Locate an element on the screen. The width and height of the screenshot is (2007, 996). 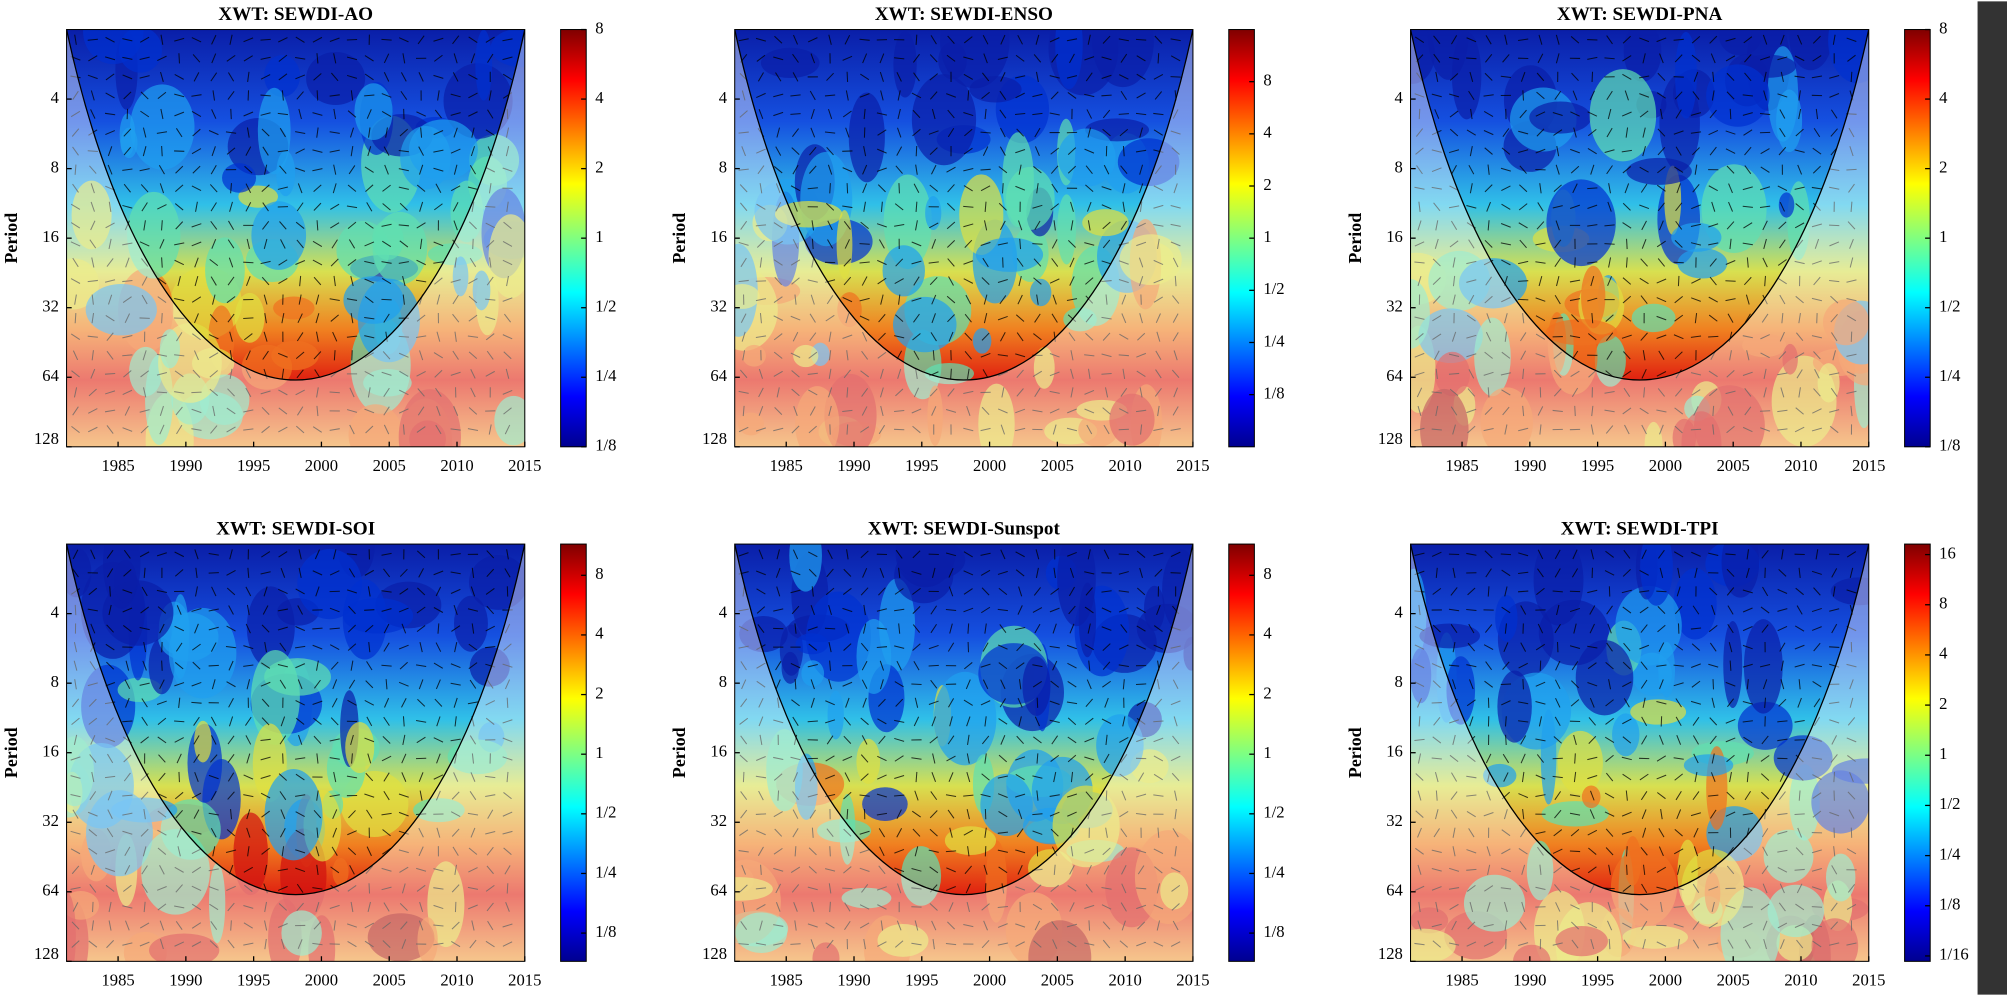
cone-of-influence is located at coordinates (1639, 719).